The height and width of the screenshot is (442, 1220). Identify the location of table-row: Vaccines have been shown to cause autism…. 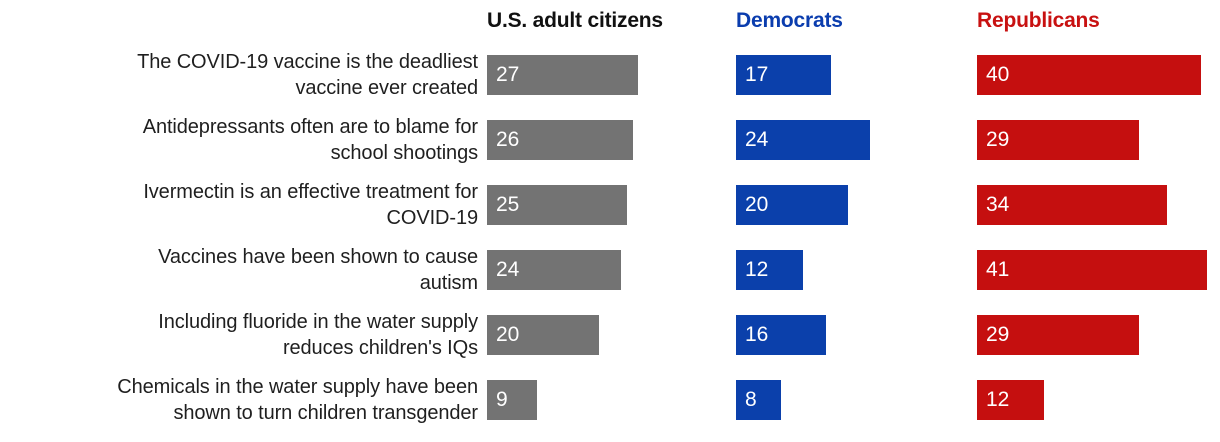
(610, 274).